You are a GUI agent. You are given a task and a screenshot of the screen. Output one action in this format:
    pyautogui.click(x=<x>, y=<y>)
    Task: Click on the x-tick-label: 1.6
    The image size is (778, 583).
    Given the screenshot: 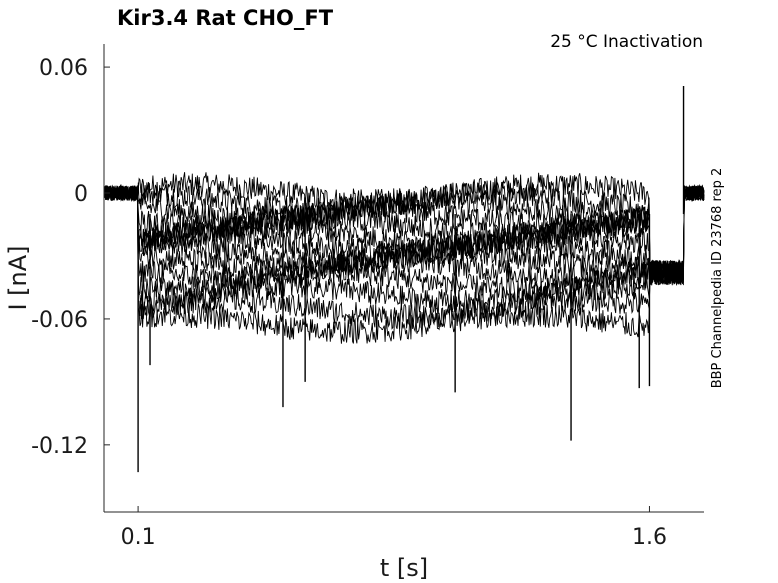 What is the action you would take?
    pyautogui.click(x=649, y=537)
    